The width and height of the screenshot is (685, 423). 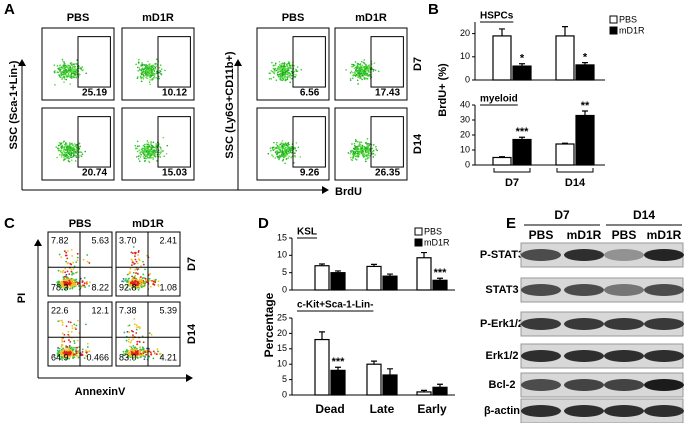 I want to click on quadrant-value: 0.466, so click(x=97, y=357).